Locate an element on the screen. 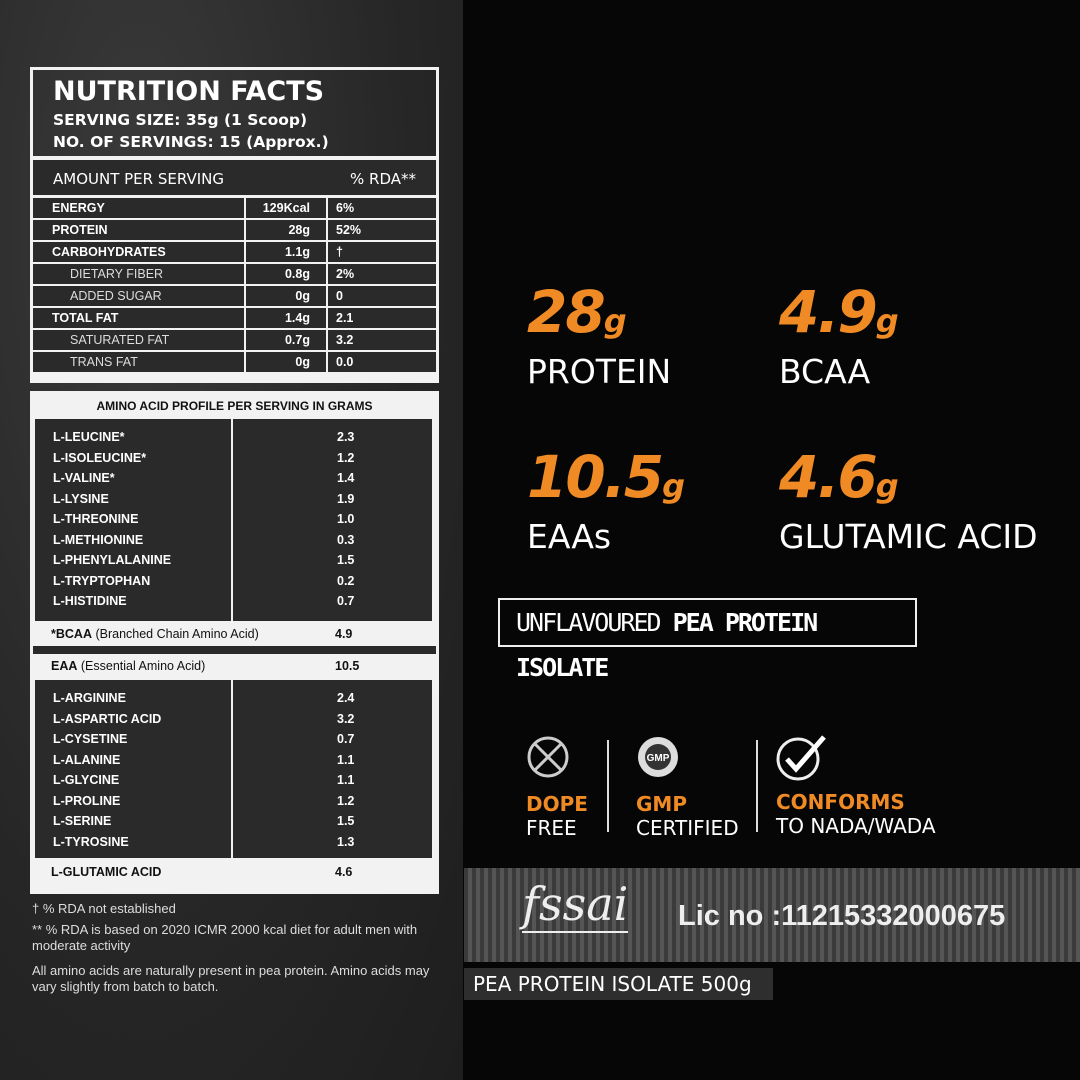 Image resolution: width=1080 pixels, height=1080 pixels. serving-size: SERVING SIZE: 35g (1 Scoop) is located at coordinates (180, 120).